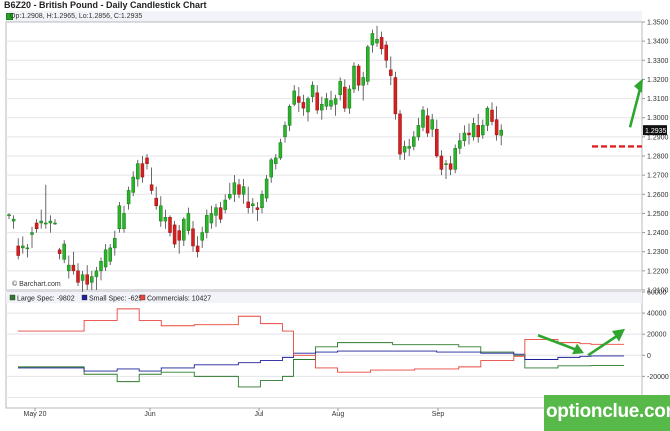  I want to click on cot-y-tick-label: 0, so click(649, 356).